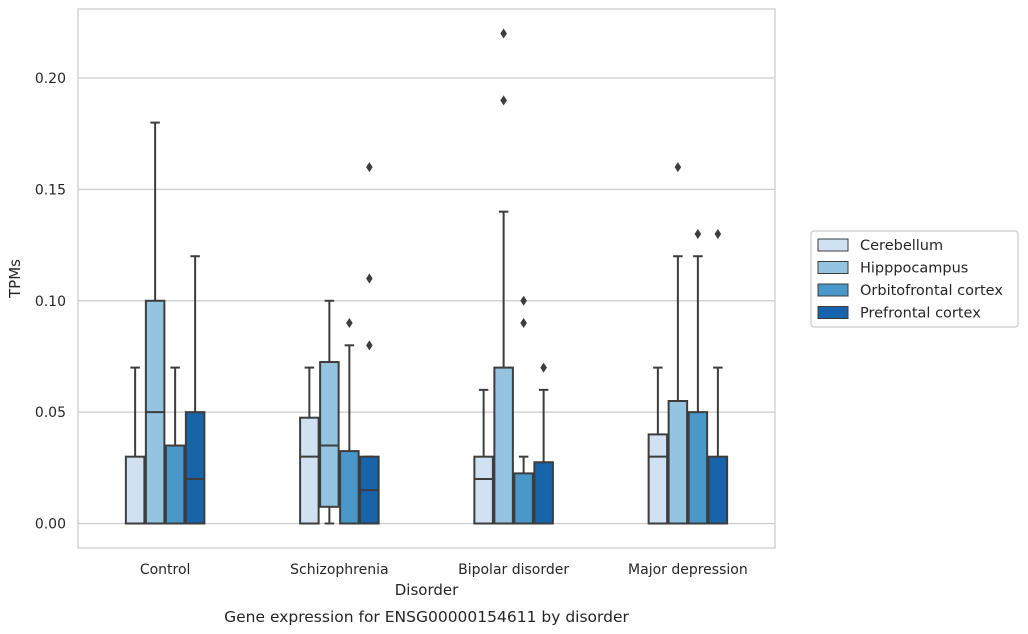 This screenshot has width=1028, height=634. What do you see at coordinates (15, 279) in the screenshot?
I see `y-axis-label: TPMs` at bounding box center [15, 279].